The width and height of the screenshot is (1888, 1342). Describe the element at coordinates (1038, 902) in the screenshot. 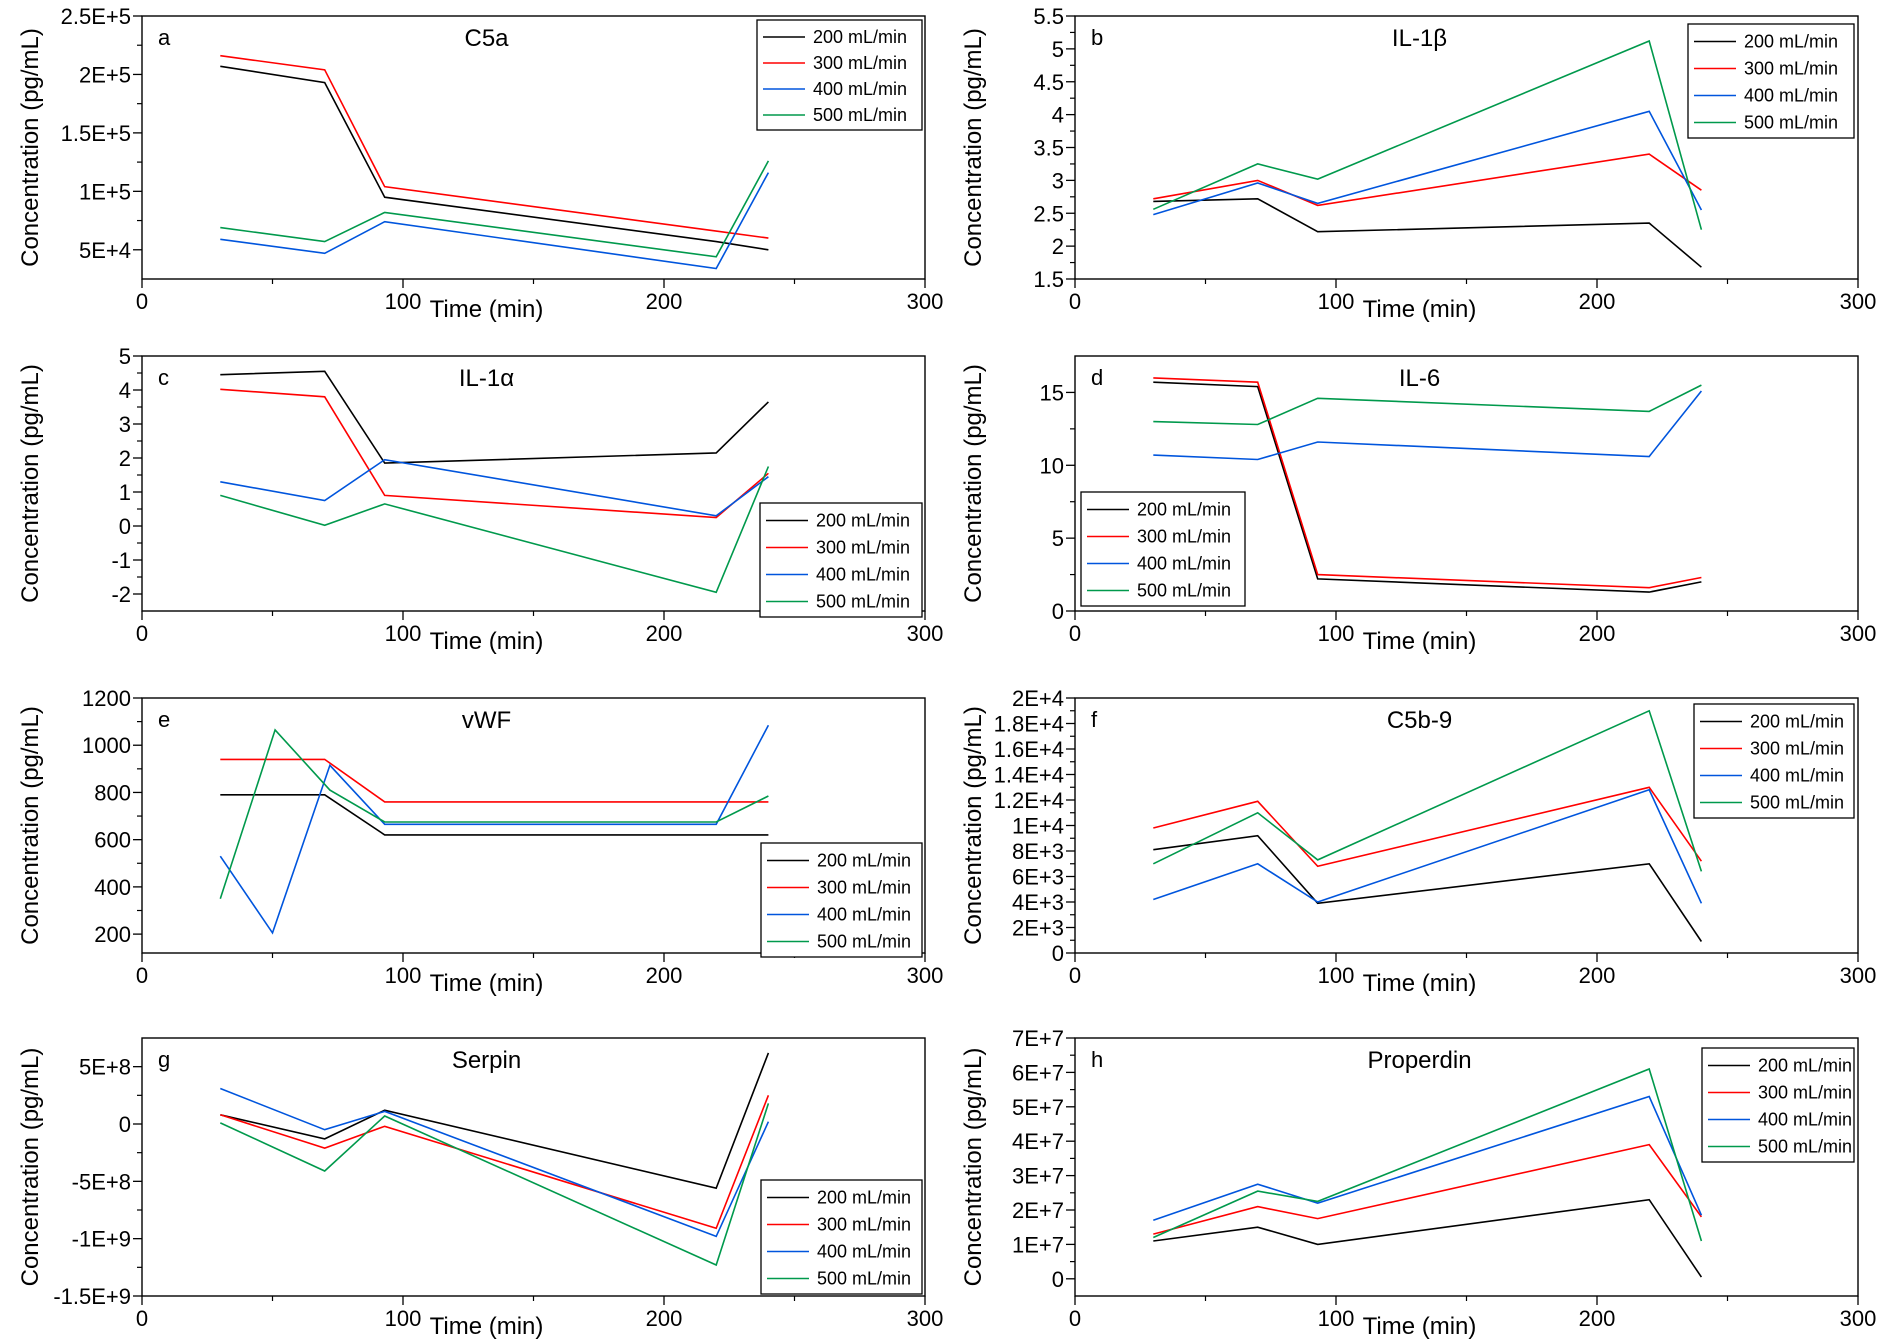

I see `y-tick-label: 4E+3` at that location.